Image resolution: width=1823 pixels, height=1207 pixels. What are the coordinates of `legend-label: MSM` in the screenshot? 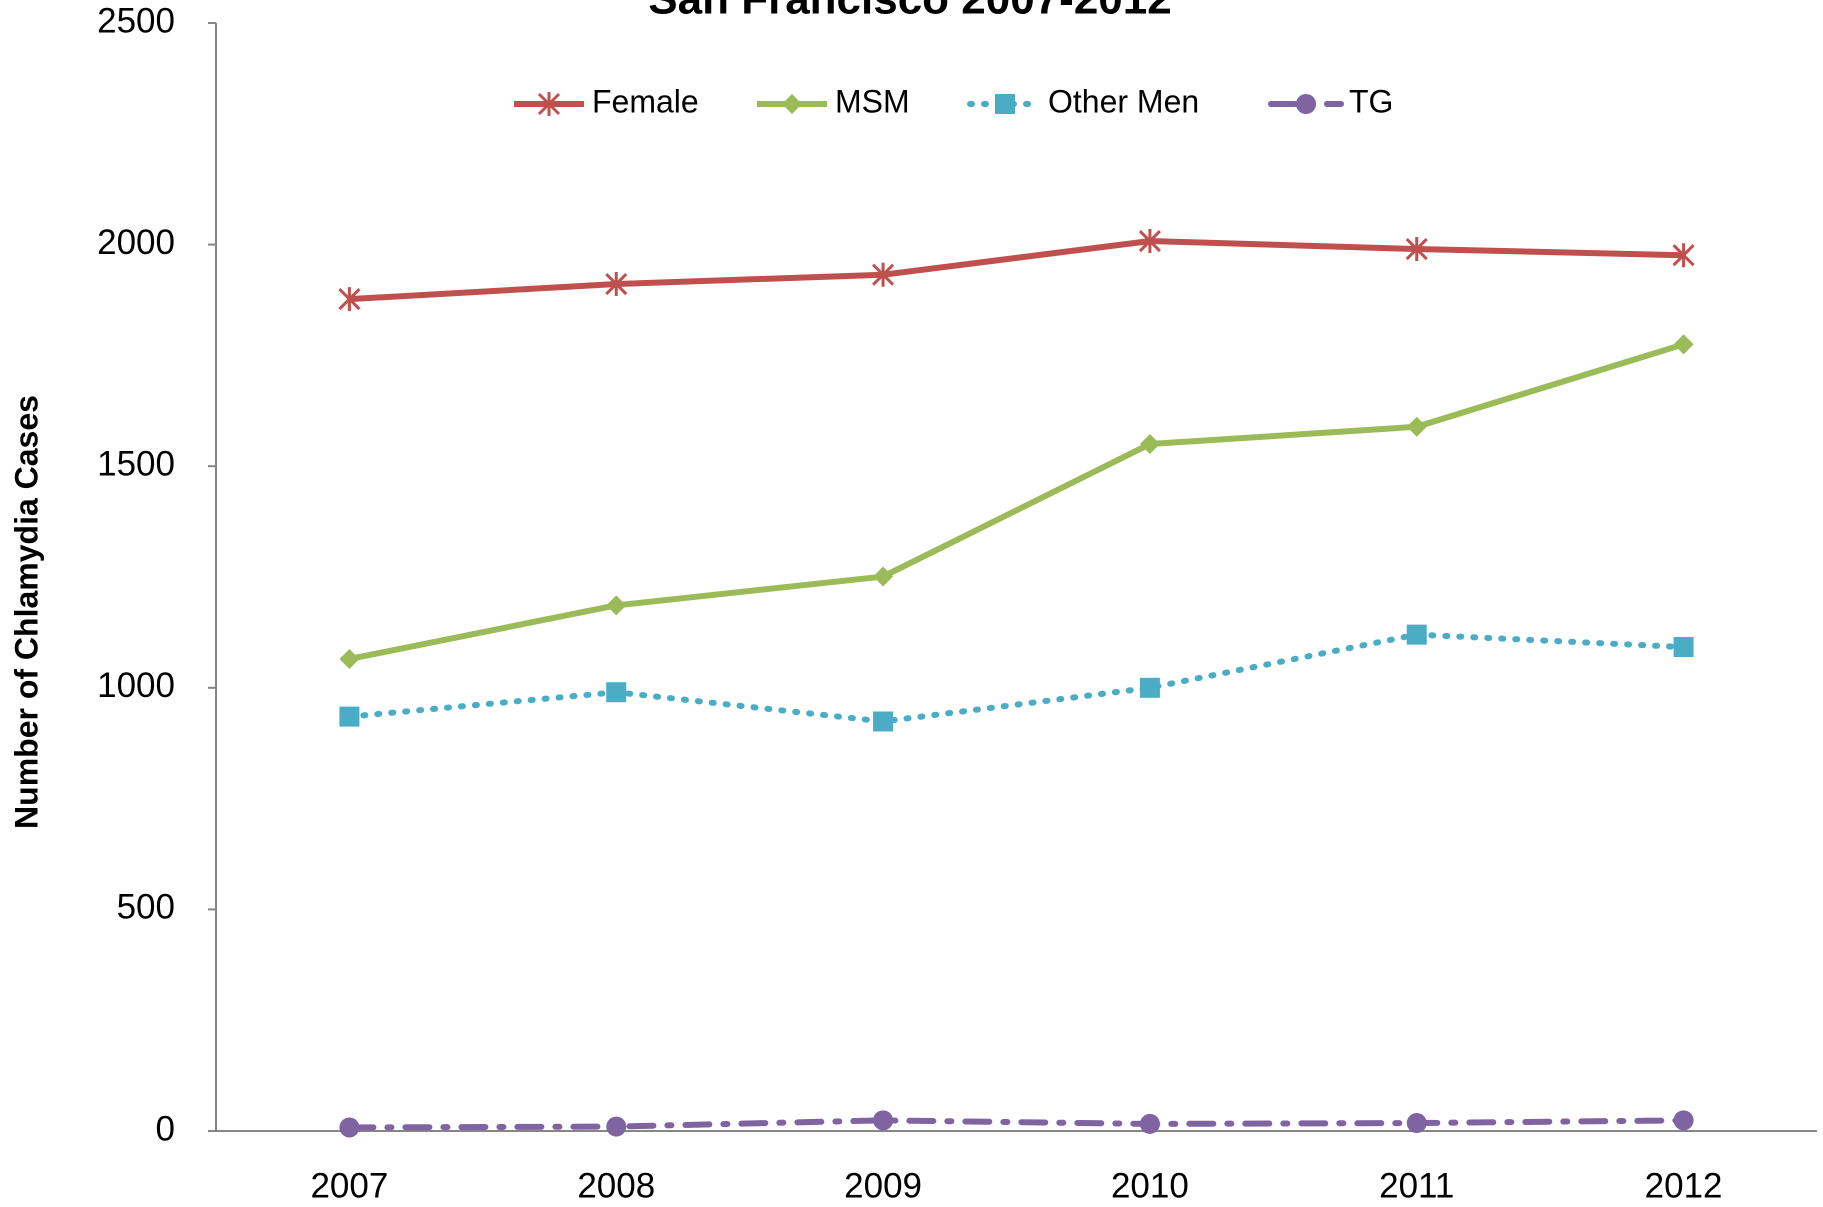 It's located at (872, 101).